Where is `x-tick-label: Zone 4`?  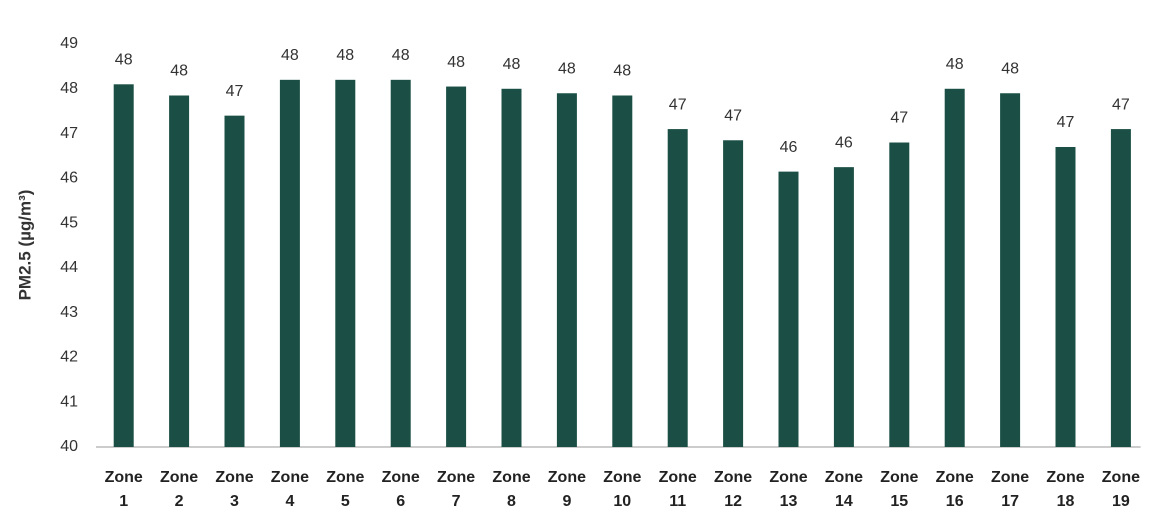
x-tick-label: Zone 4 is located at coordinates (290, 489).